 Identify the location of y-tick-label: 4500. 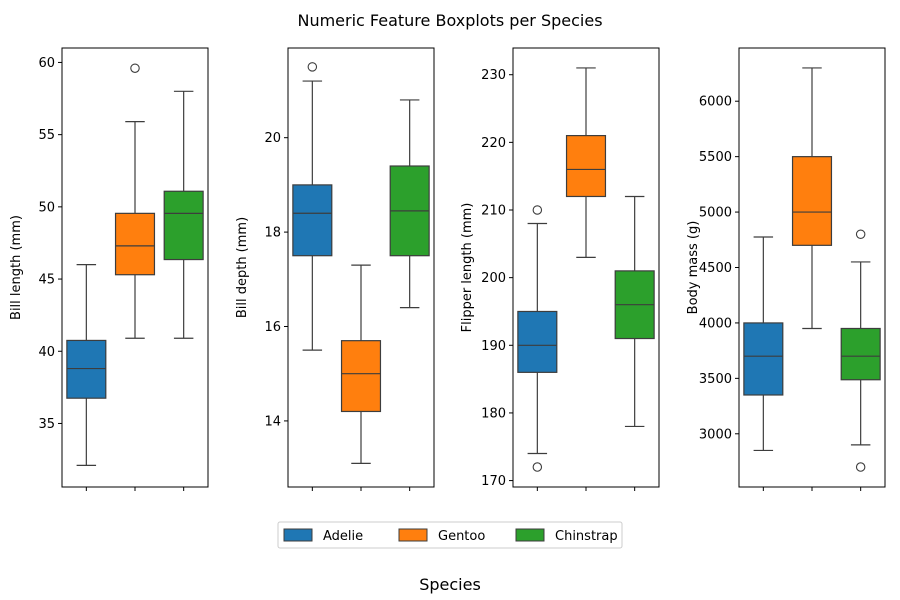
(715, 268).